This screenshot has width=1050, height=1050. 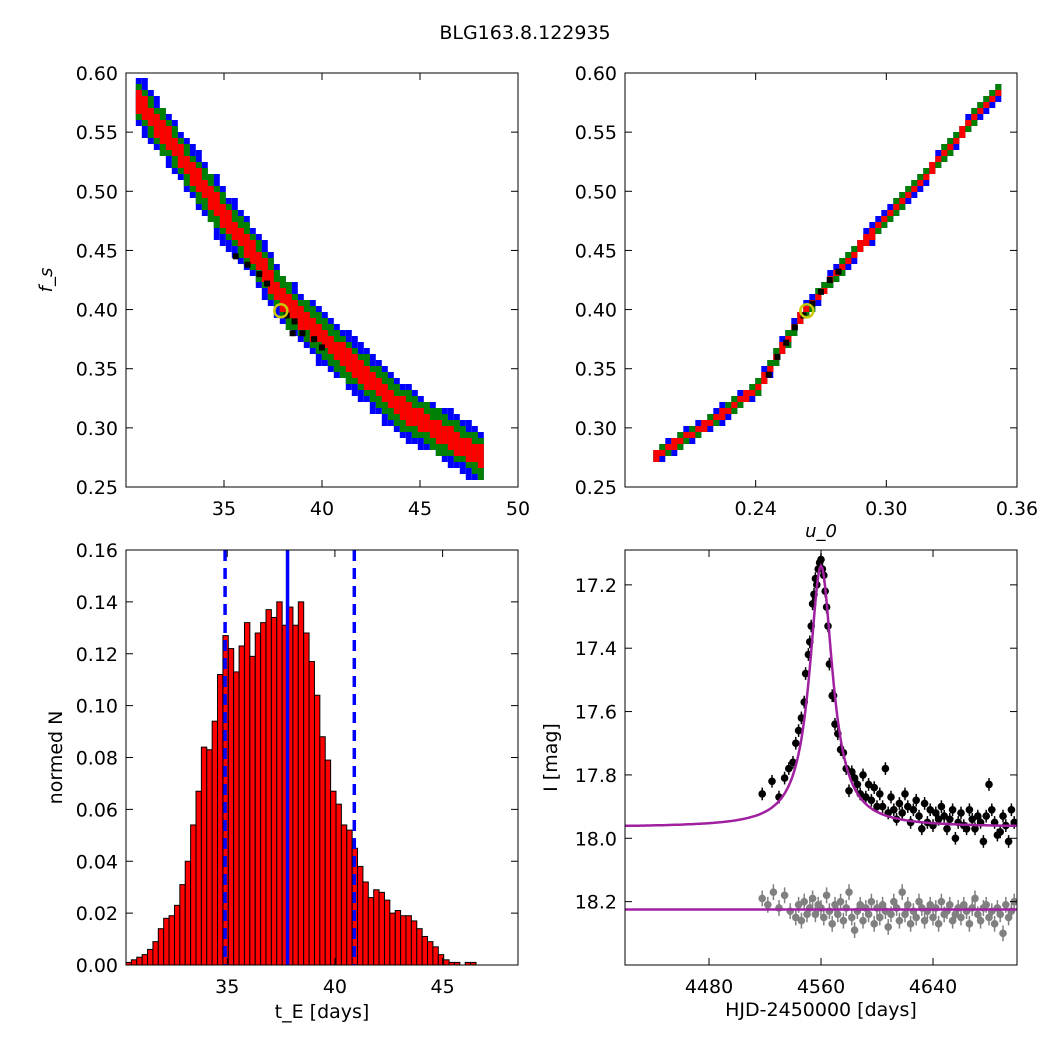 What do you see at coordinates (46, 280) in the screenshot?
I see `y-axis-label: f_s` at bounding box center [46, 280].